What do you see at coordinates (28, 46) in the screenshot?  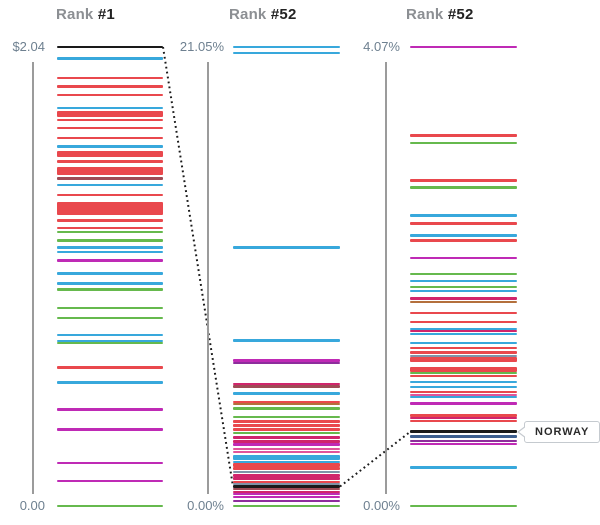 I see `axis-max-label: $2.04` at bounding box center [28, 46].